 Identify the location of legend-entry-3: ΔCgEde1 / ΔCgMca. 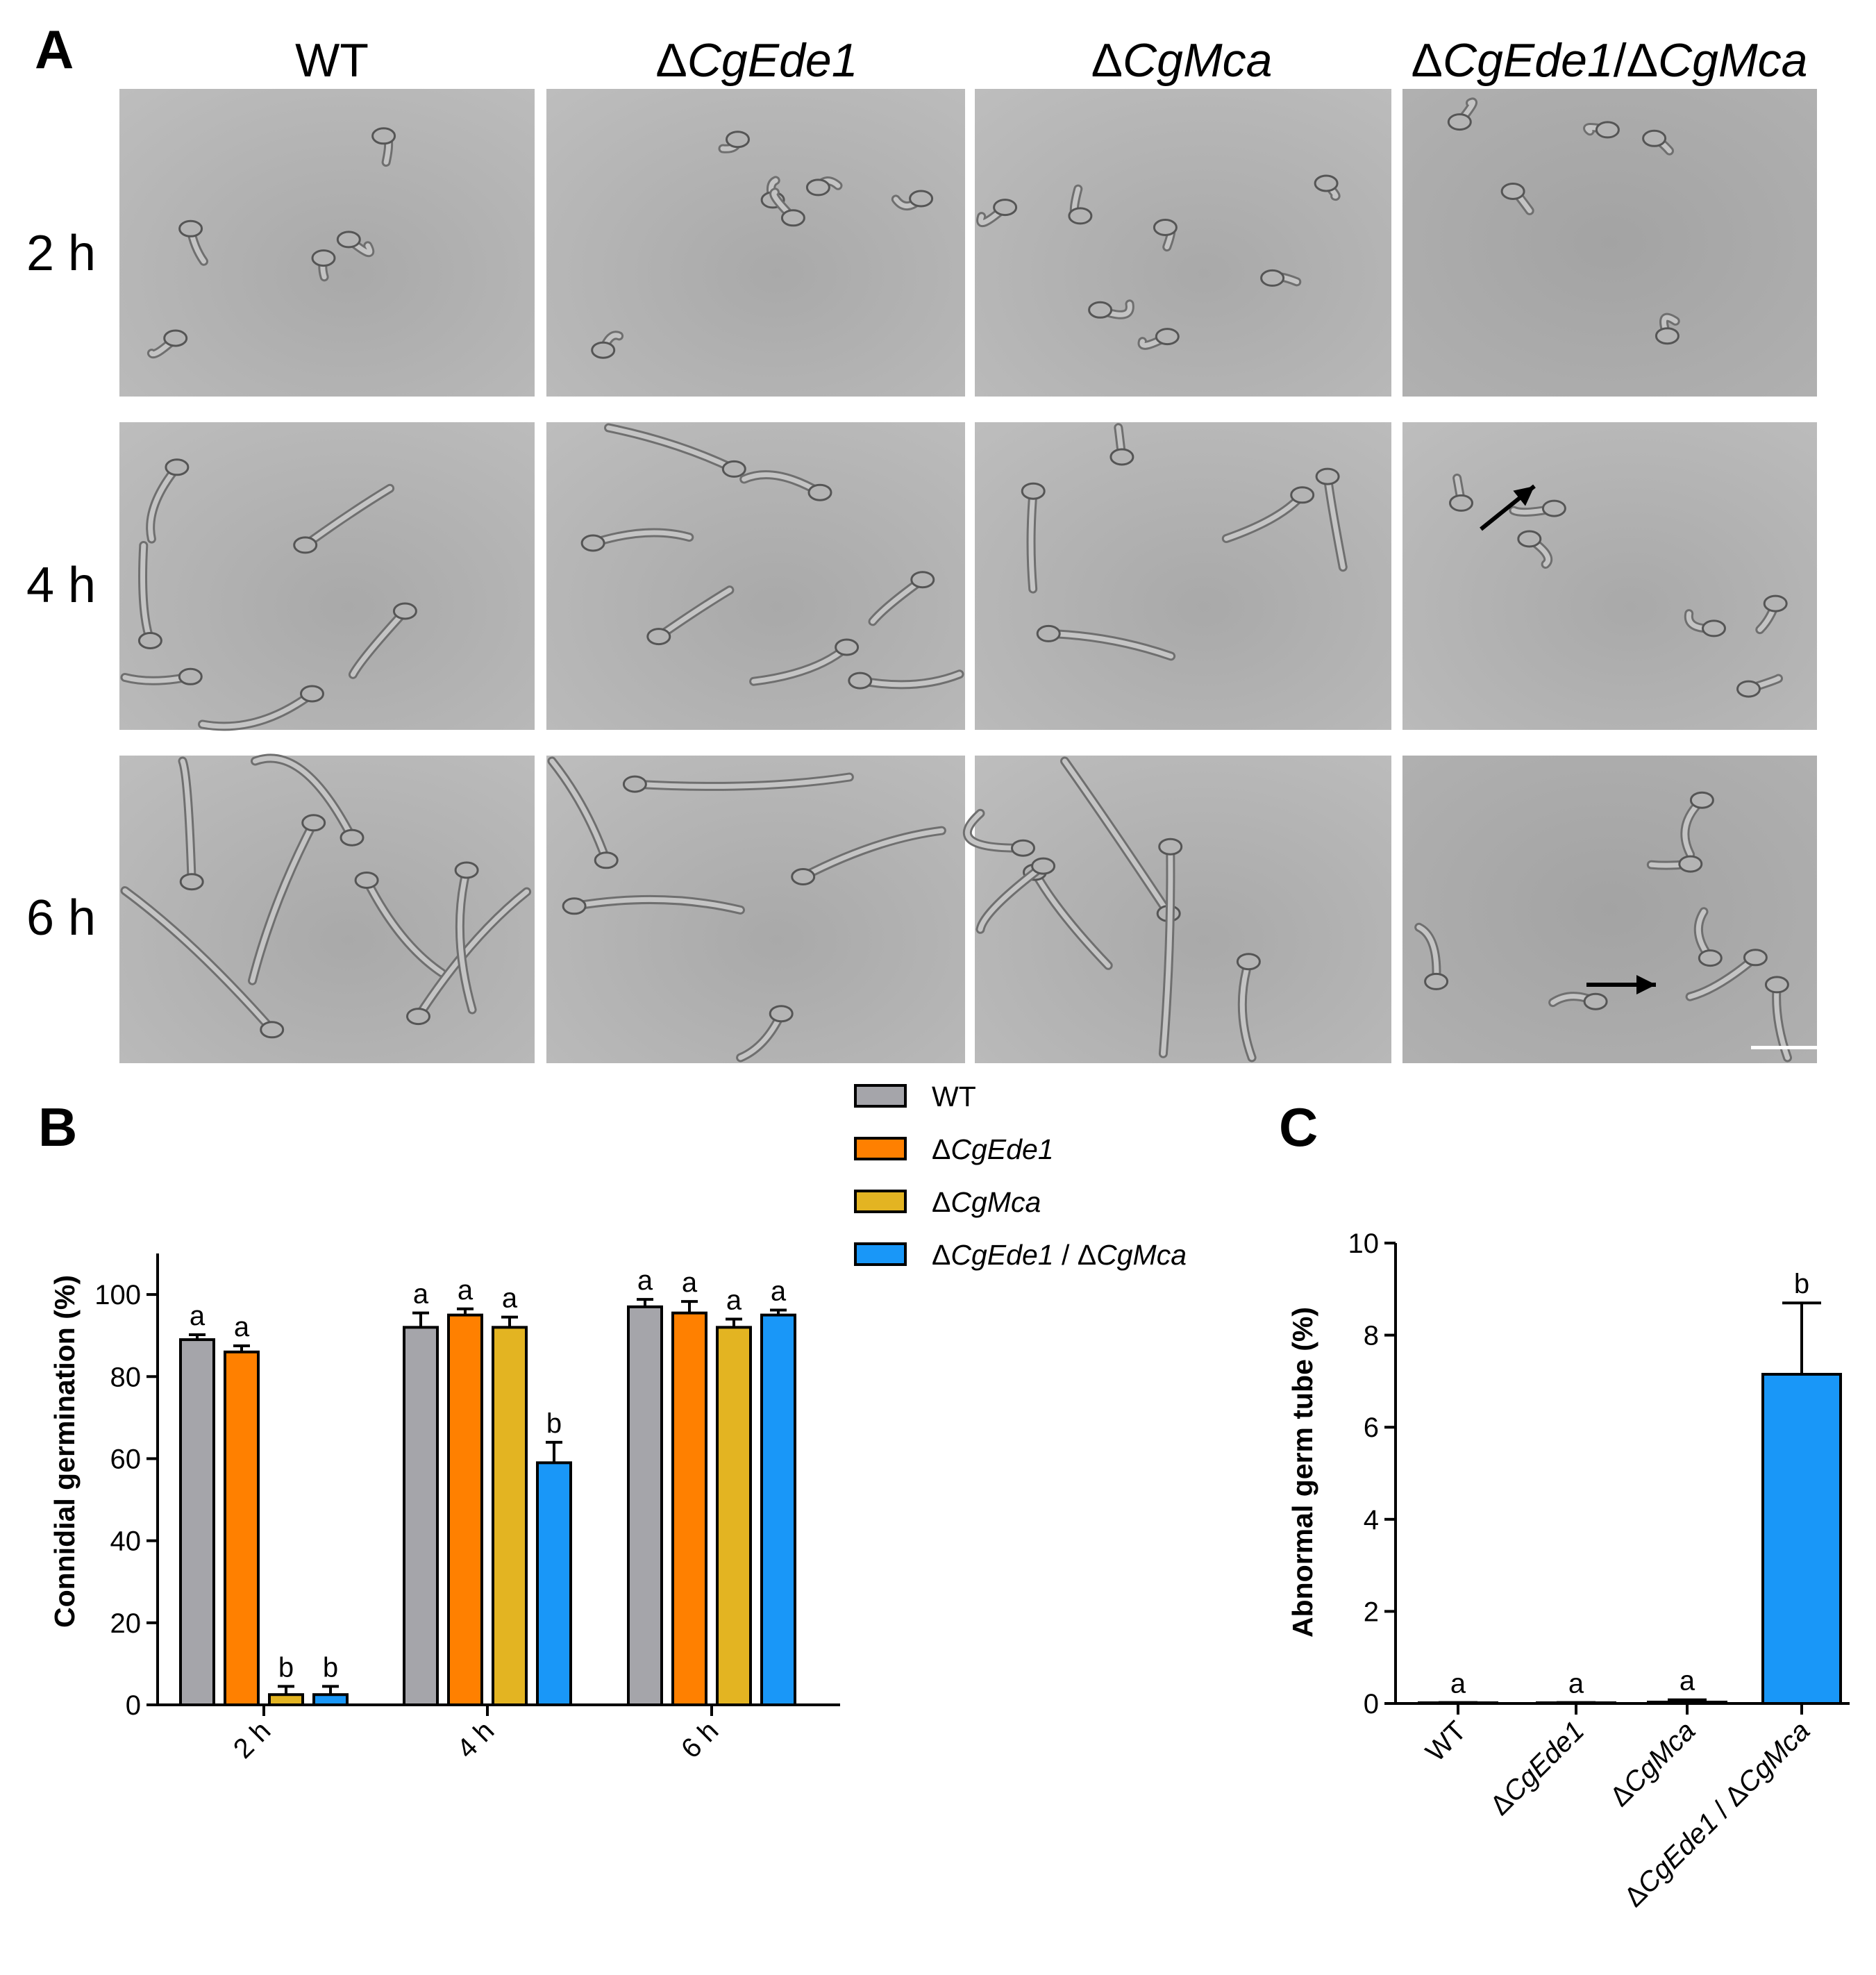
(1021, 1255).